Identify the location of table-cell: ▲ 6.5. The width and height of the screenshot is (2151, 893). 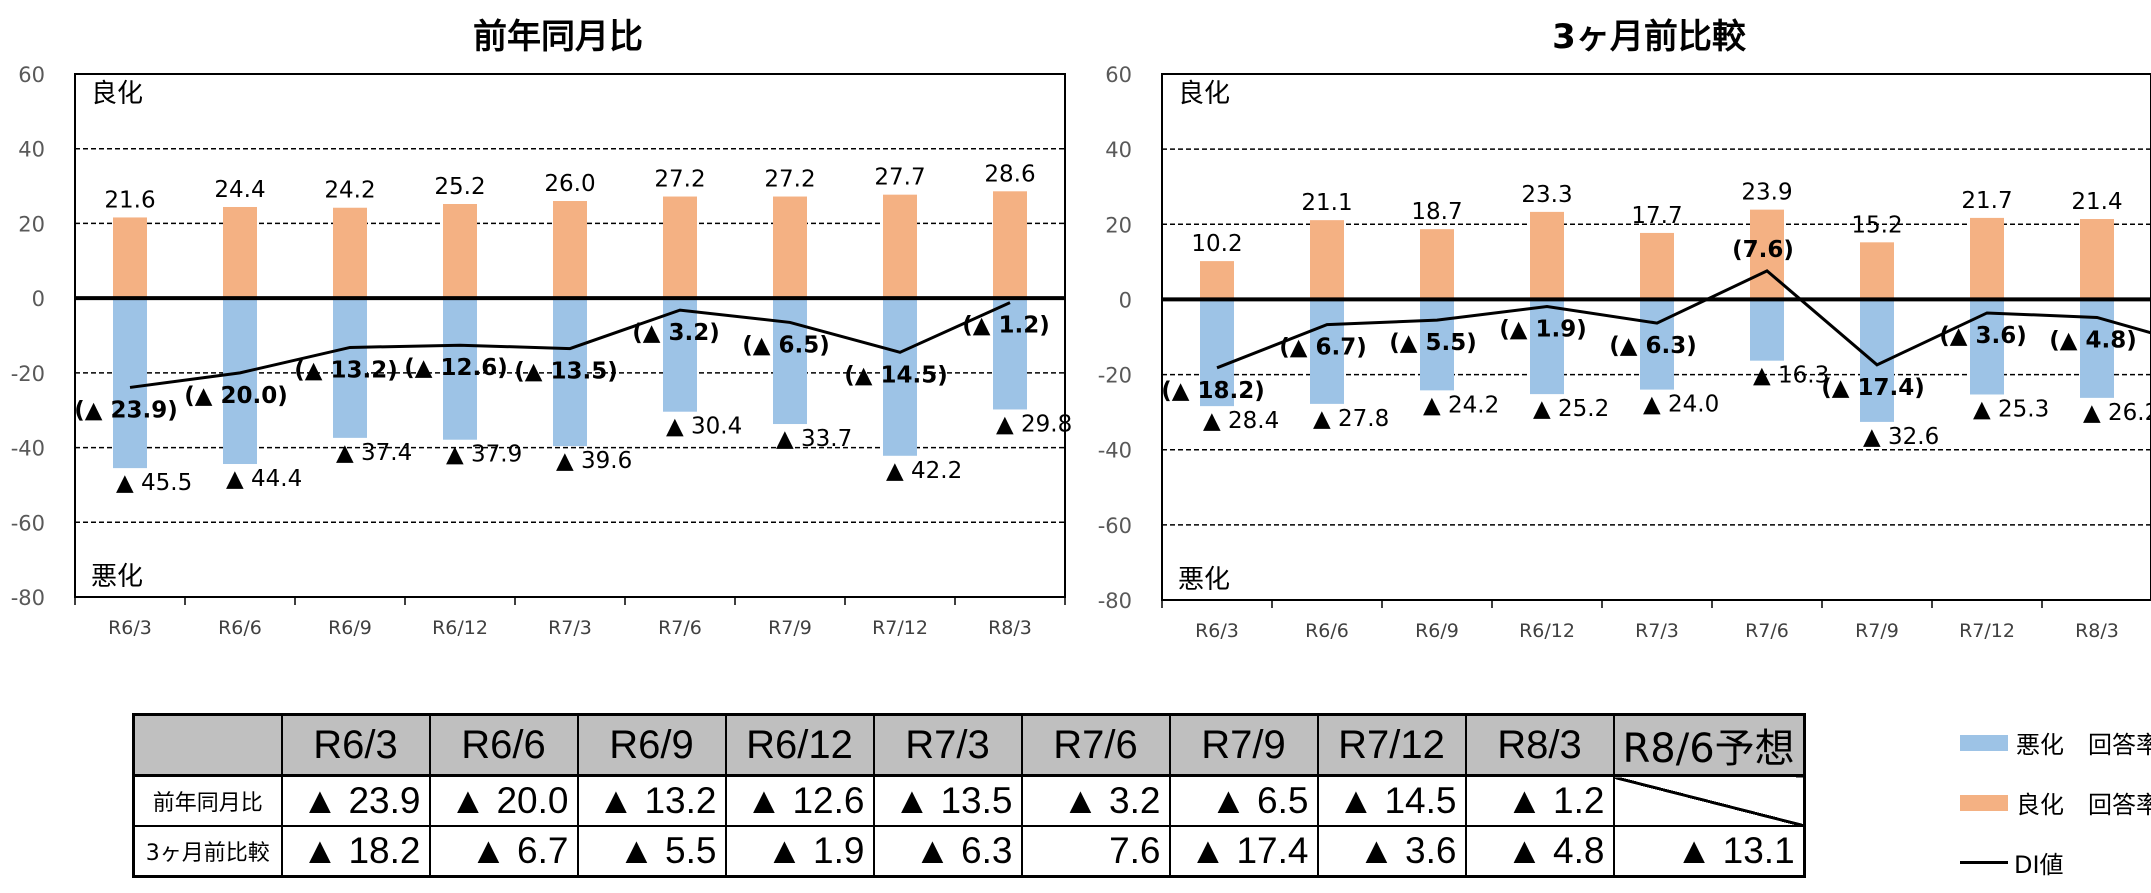
(1243, 800).